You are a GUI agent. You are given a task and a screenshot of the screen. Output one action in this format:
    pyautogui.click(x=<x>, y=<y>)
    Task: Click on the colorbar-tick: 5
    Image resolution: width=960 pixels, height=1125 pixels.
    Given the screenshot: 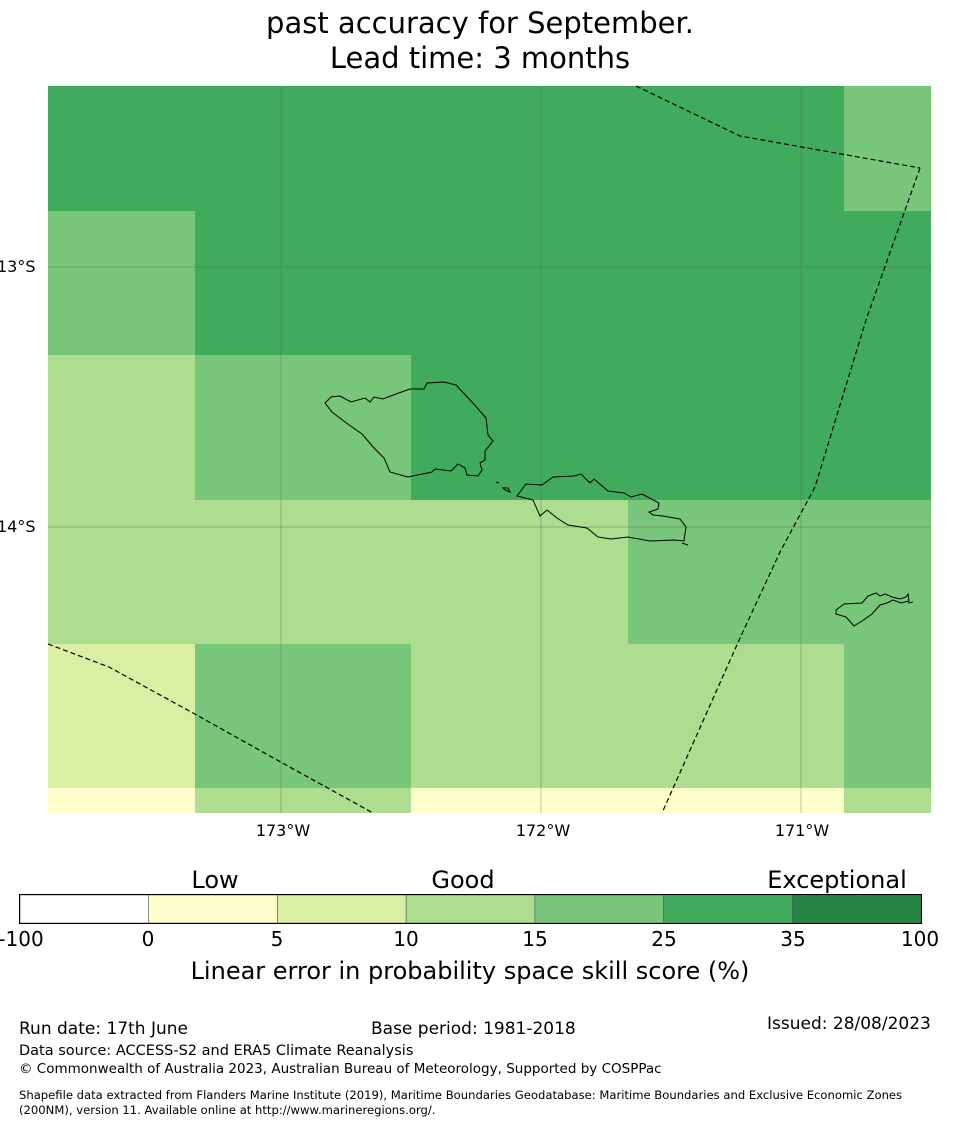 What is the action you would take?
    pyautogui.click(x=277, y=939)
    